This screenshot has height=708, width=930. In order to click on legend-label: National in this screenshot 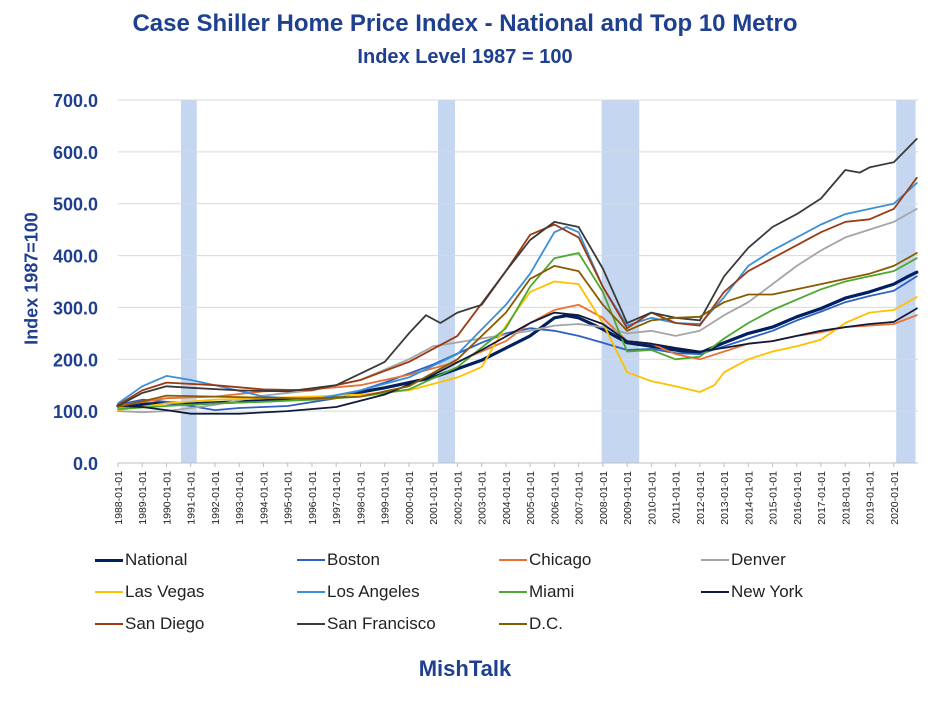, I will do `click(156, 559)`.